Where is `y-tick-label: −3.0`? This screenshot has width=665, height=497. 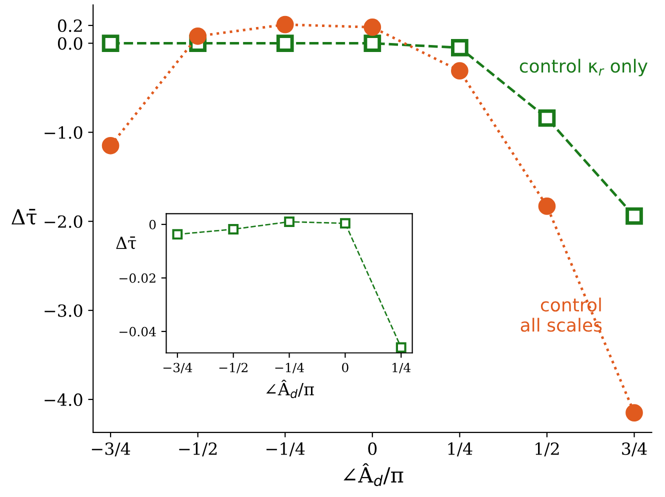 y-tick-label: −3.0 is located at coordinates (63, 310).